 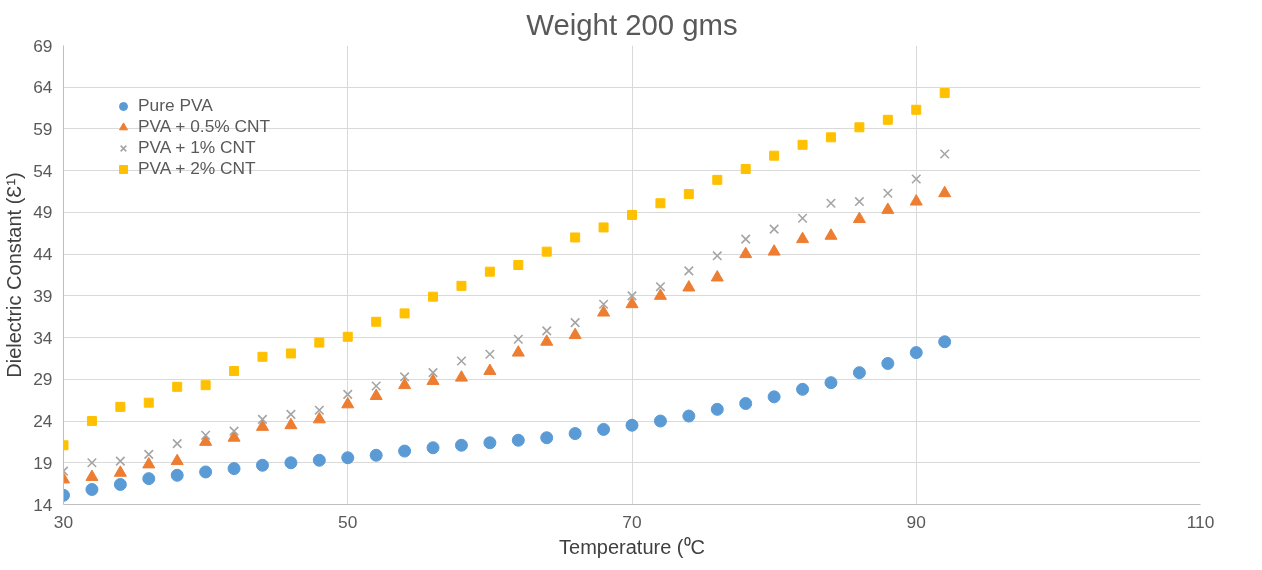 I want to click on x-axis-title: Temperature (⁰C, so click(x=632, y=546).